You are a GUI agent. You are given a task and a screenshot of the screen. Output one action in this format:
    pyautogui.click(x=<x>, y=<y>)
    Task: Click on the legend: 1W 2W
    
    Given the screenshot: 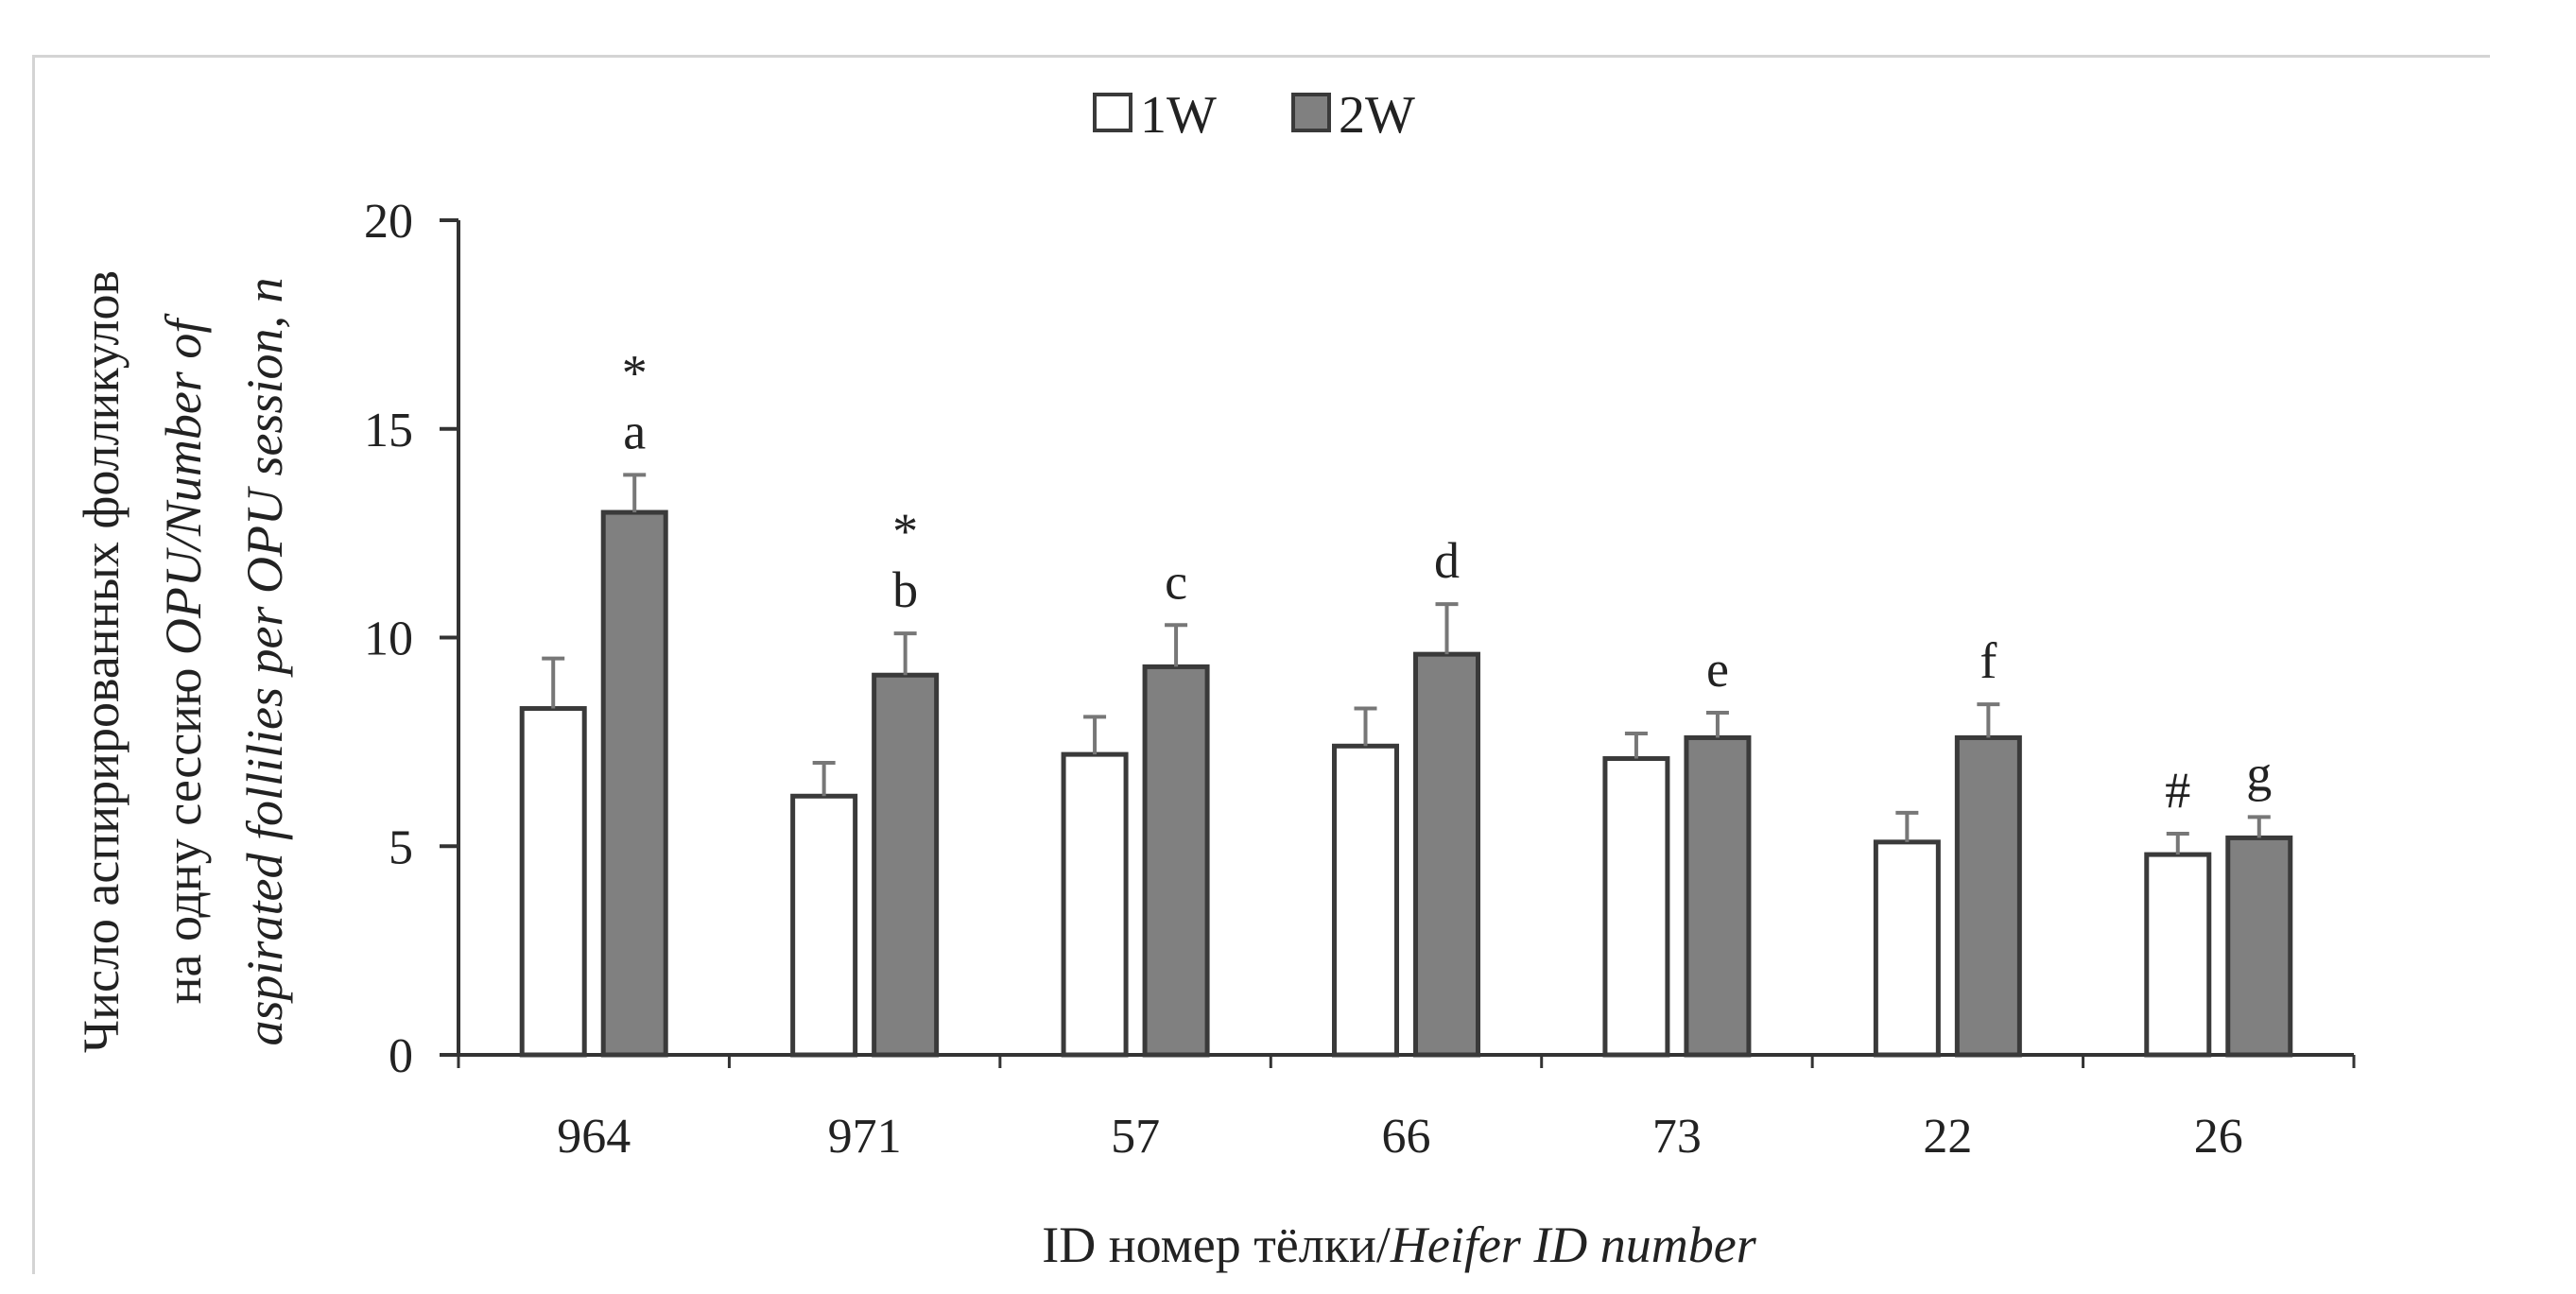 What is the action you would take?
    pyautogui.click(x=1254, y=116)
    